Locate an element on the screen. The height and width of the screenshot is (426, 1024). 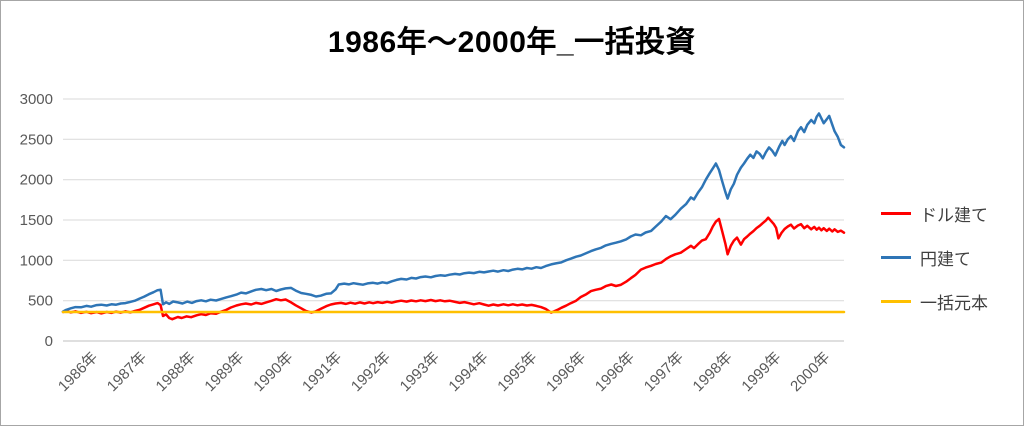
x-tick-label: 1990年 is located at coordinates (273, 372).